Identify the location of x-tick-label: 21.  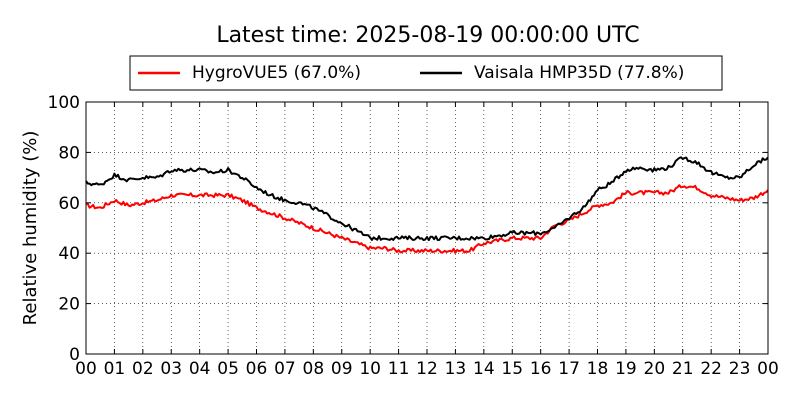
(683, 369).